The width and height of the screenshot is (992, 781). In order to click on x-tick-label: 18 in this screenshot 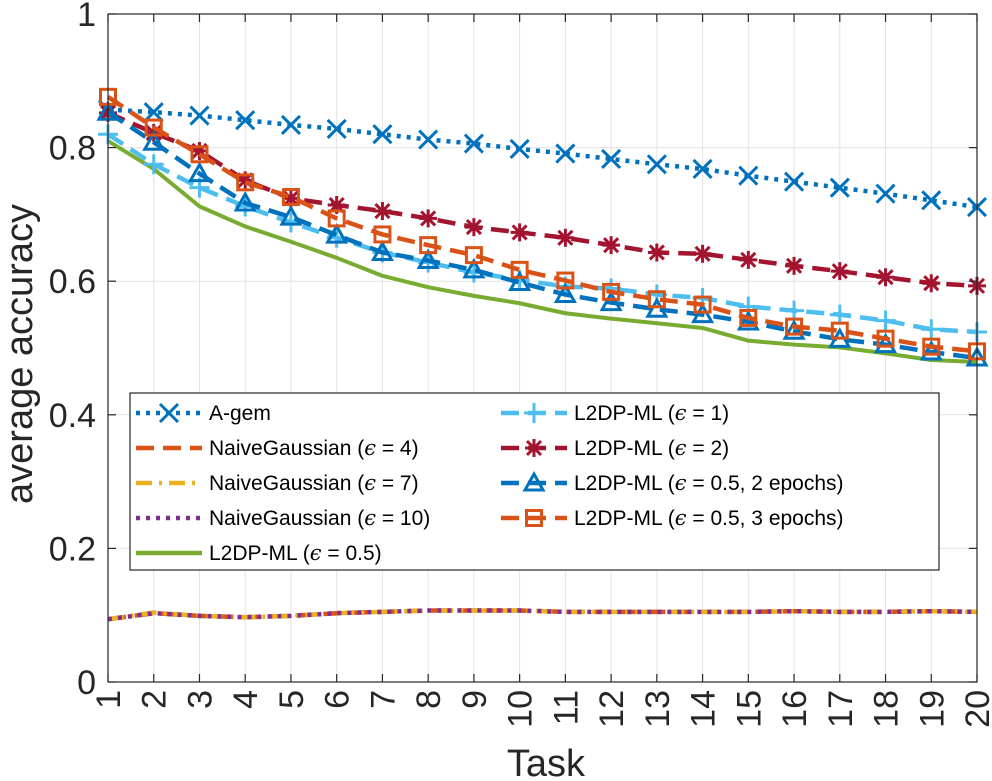, I will do `click(887, 709)`.